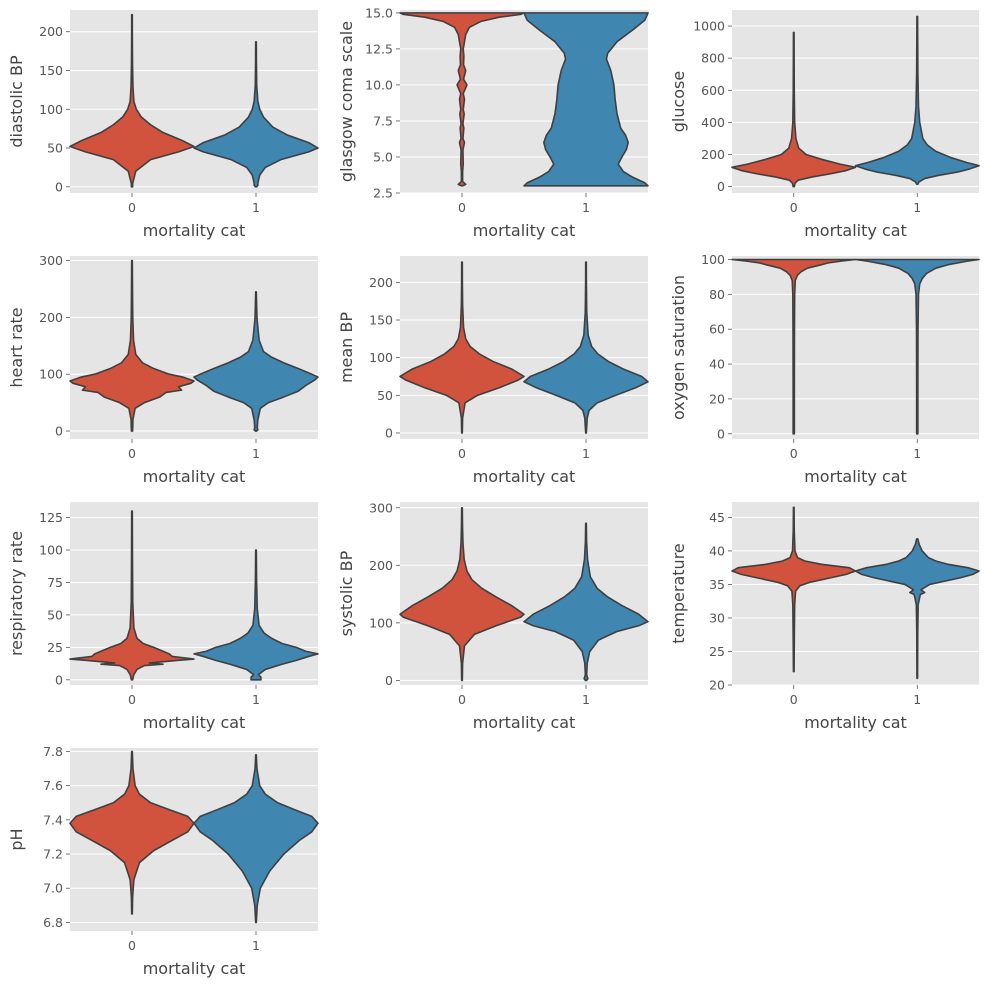 The width and height of the screenshot is (989, 989). I want to click on y-tick-label: 60, so click(717, 329).